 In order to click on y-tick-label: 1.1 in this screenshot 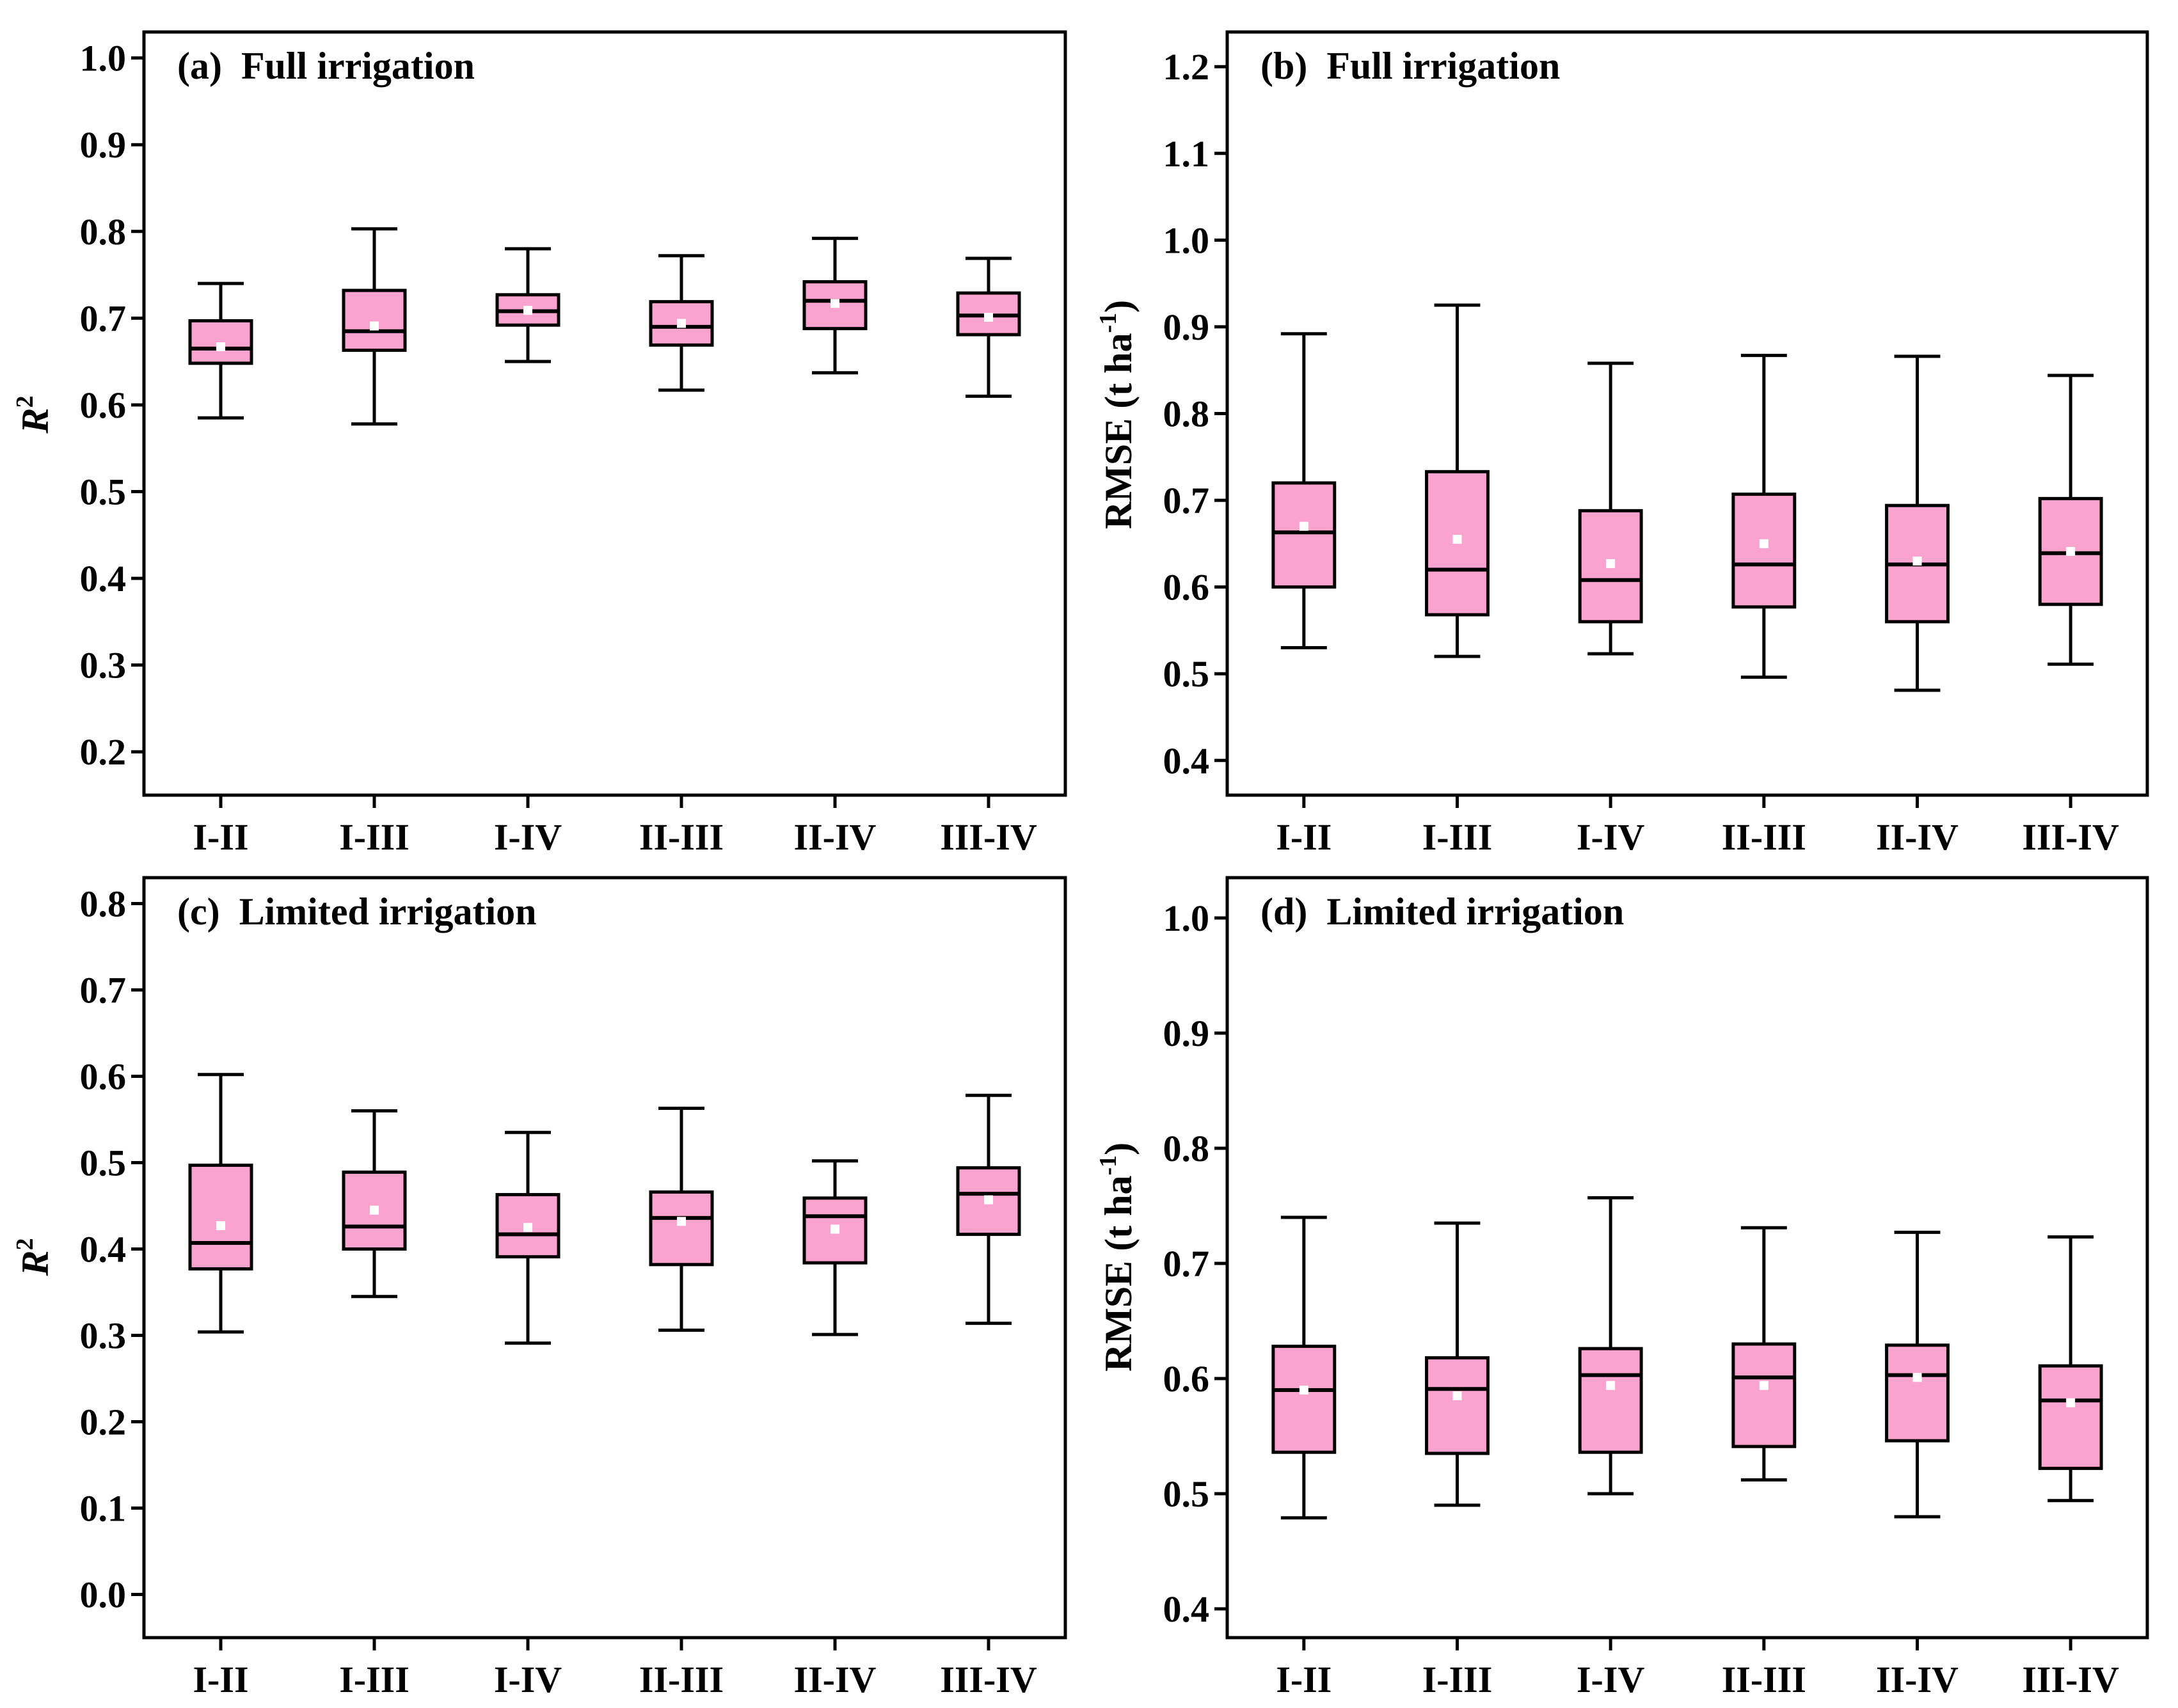, I will do `click(1186, 154)`.